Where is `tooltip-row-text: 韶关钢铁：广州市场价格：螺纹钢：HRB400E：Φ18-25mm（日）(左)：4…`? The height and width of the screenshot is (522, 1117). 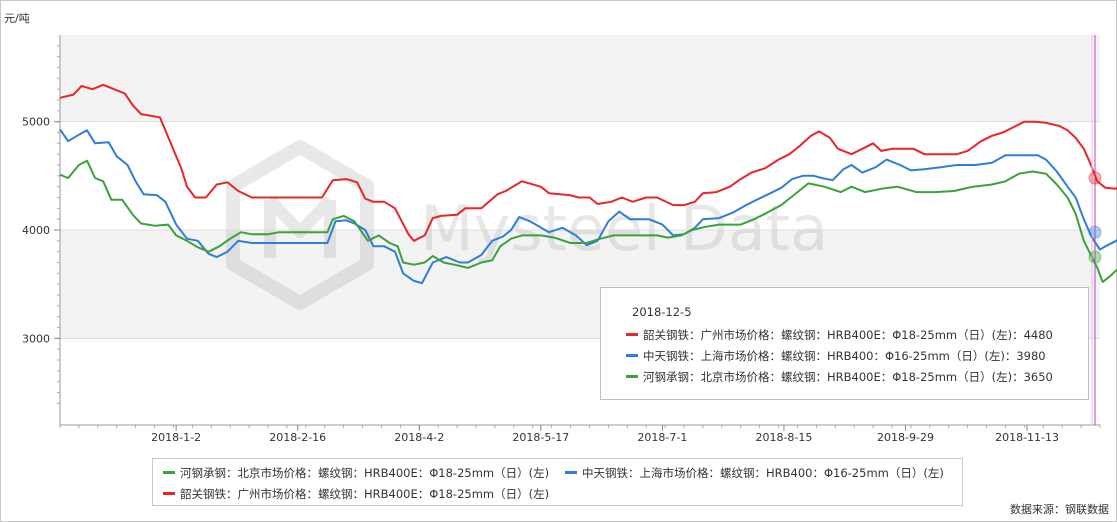 tooltip-row-text: 韶关钢铁：广州市场价格：螺纹钢：HRB400E：Φ18-25mm（日）(左)：4… is located at coordinates (848, 335).